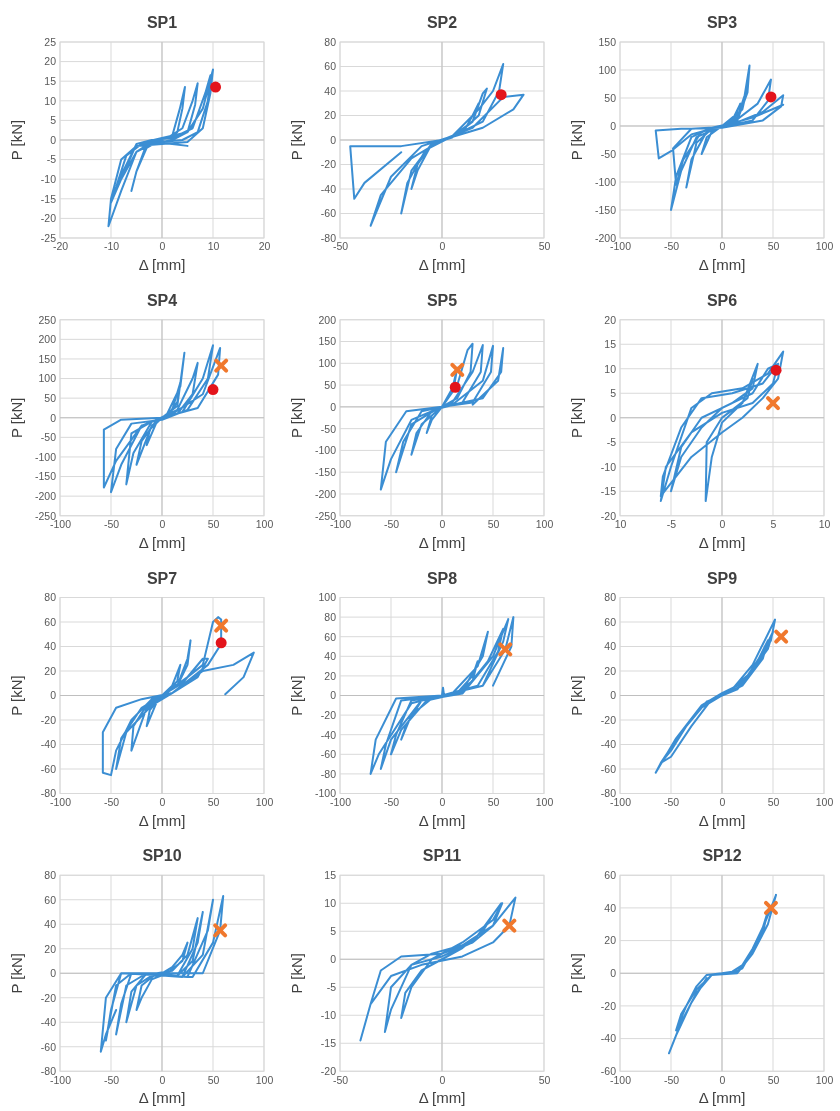 The width and height of the screenshot is (840, 1111). What do you see at coordinates (824, 524) in the screenshot?
I see `x-tick-label: 10` at bounding box center [824, 524].